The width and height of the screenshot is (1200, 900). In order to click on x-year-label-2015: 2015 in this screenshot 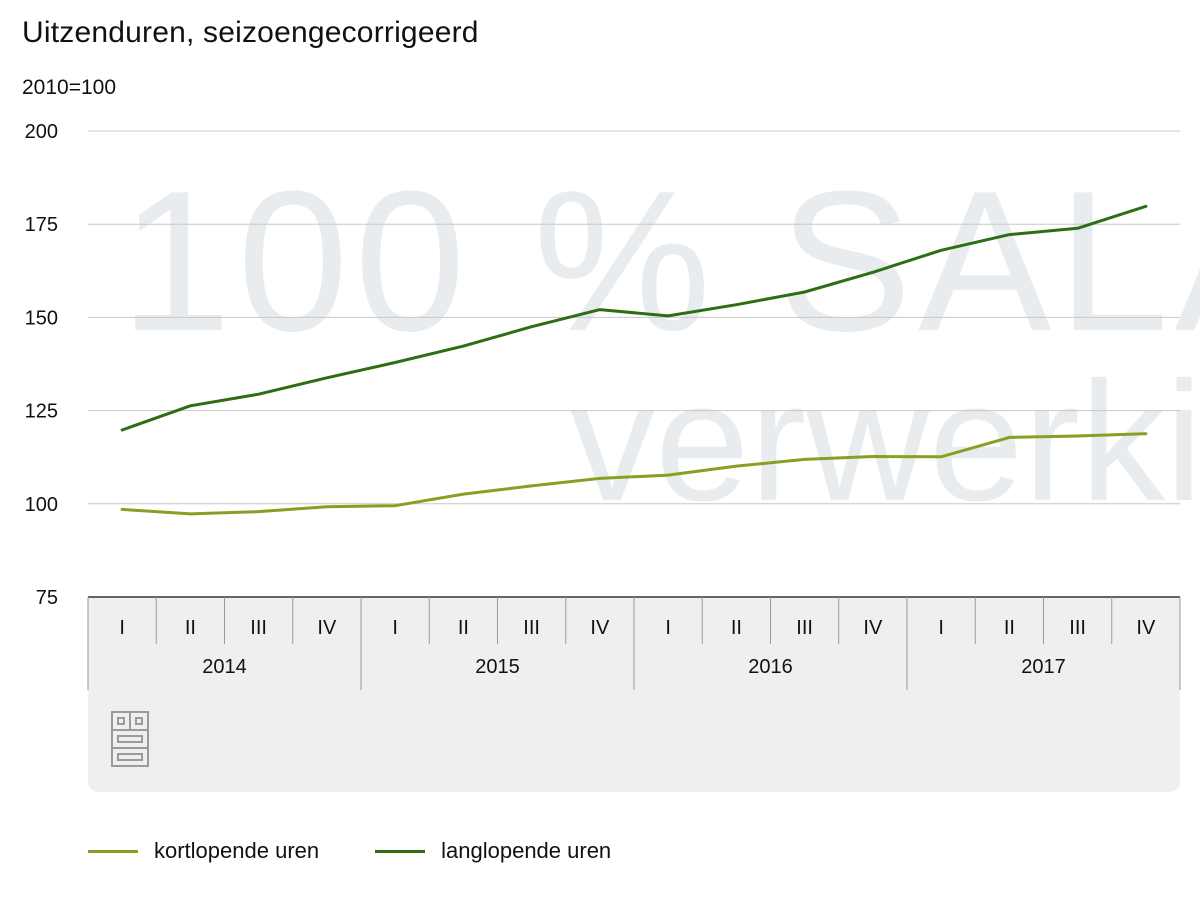, I will do `click(497, 667)`.